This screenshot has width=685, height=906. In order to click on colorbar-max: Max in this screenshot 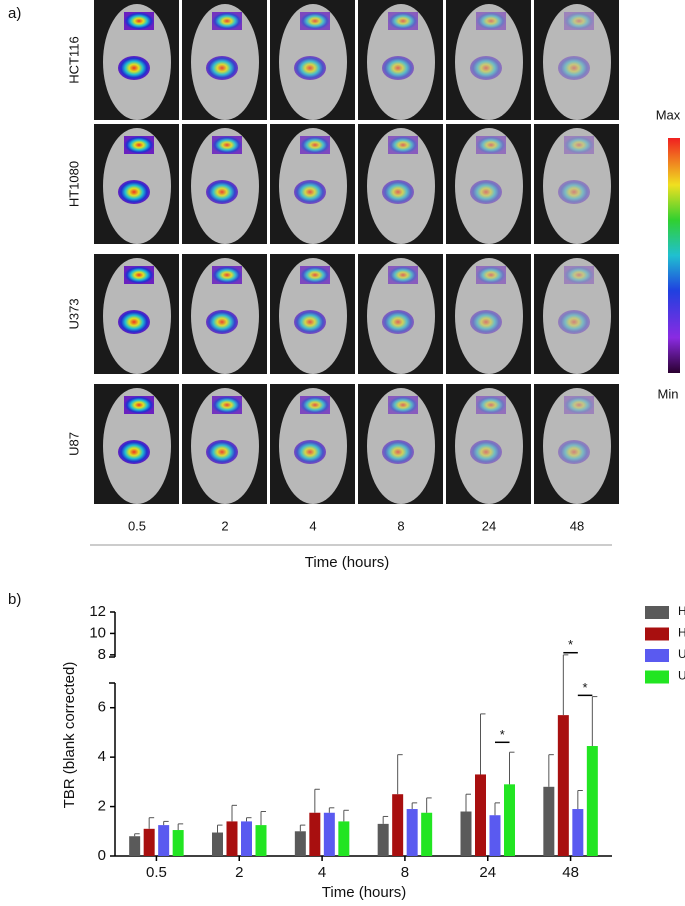, I will do `click(668, 114)`.